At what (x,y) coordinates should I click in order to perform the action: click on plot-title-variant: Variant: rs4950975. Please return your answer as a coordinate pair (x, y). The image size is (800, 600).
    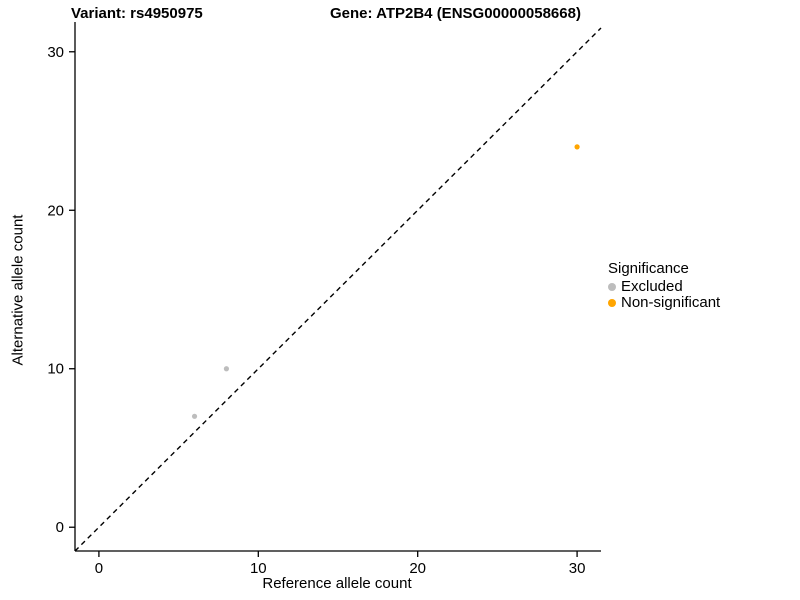
    Looking at the image, I should click on (137, 13).